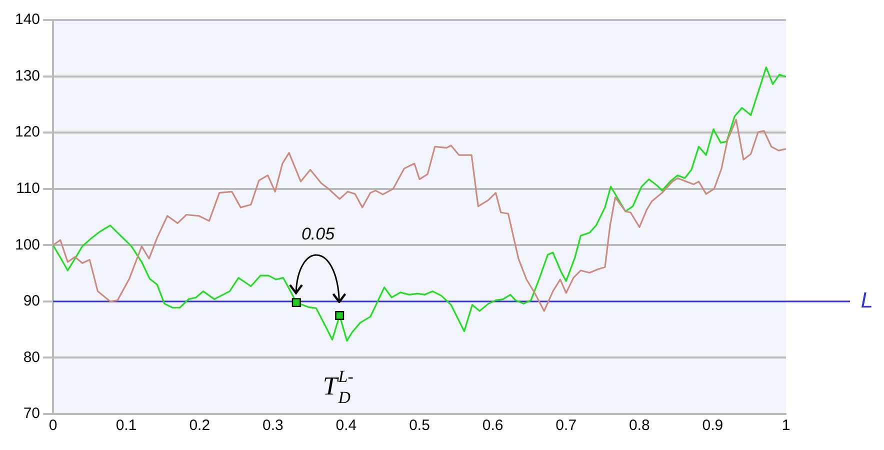  Describe the element at coordinates (27, 245) in the screenshot. I see `y-tick-label: 100` at that location.